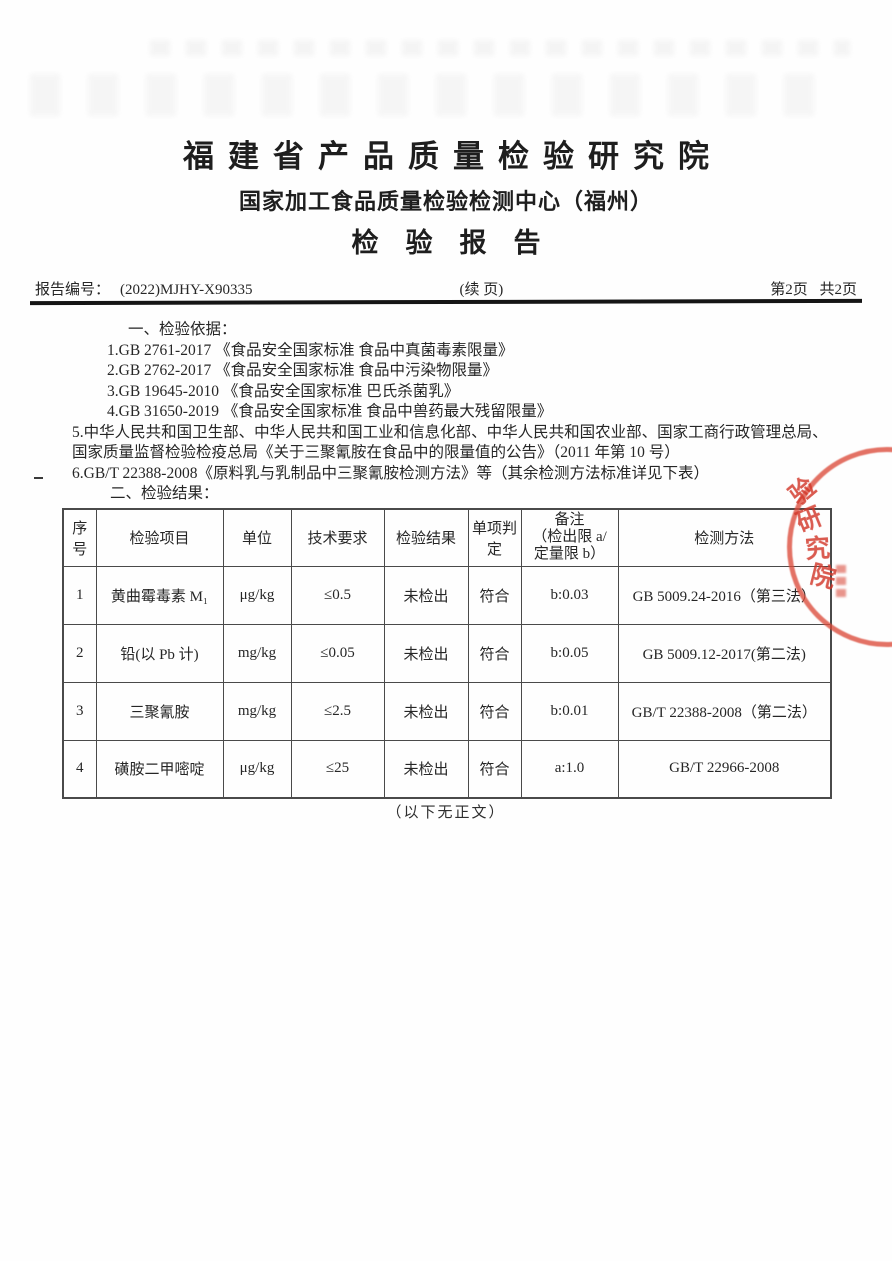  What do you see at coordinates (302, 370) in the screenshot?
I see `basis-item: 2.GB 2762-2017 《食品安全国家标准 食品中污染物限量》` at bounding box center [302, 370].